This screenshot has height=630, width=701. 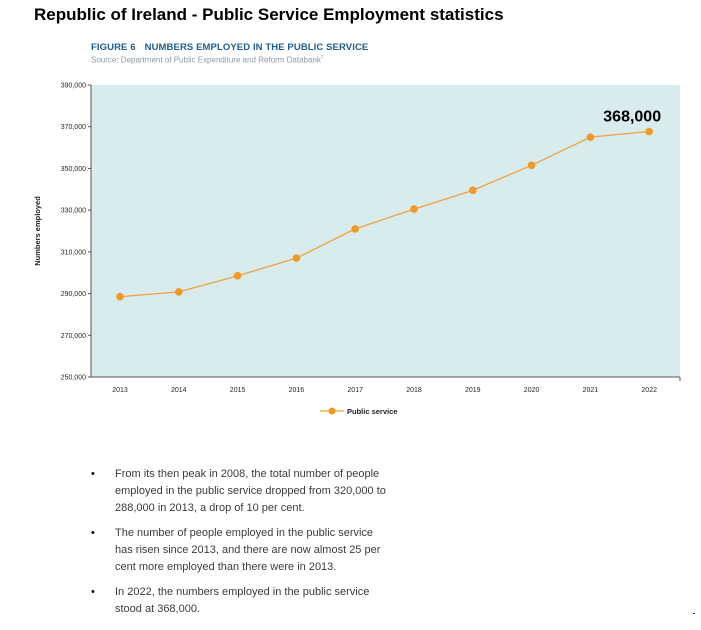 What do you see at coordinates (396, 385) in the screenshot?
I see `x-tick-labels: 2013 2014 2015 2016 2017 2018 2019 2020 2021 2022` at bounding box center [396, 385].